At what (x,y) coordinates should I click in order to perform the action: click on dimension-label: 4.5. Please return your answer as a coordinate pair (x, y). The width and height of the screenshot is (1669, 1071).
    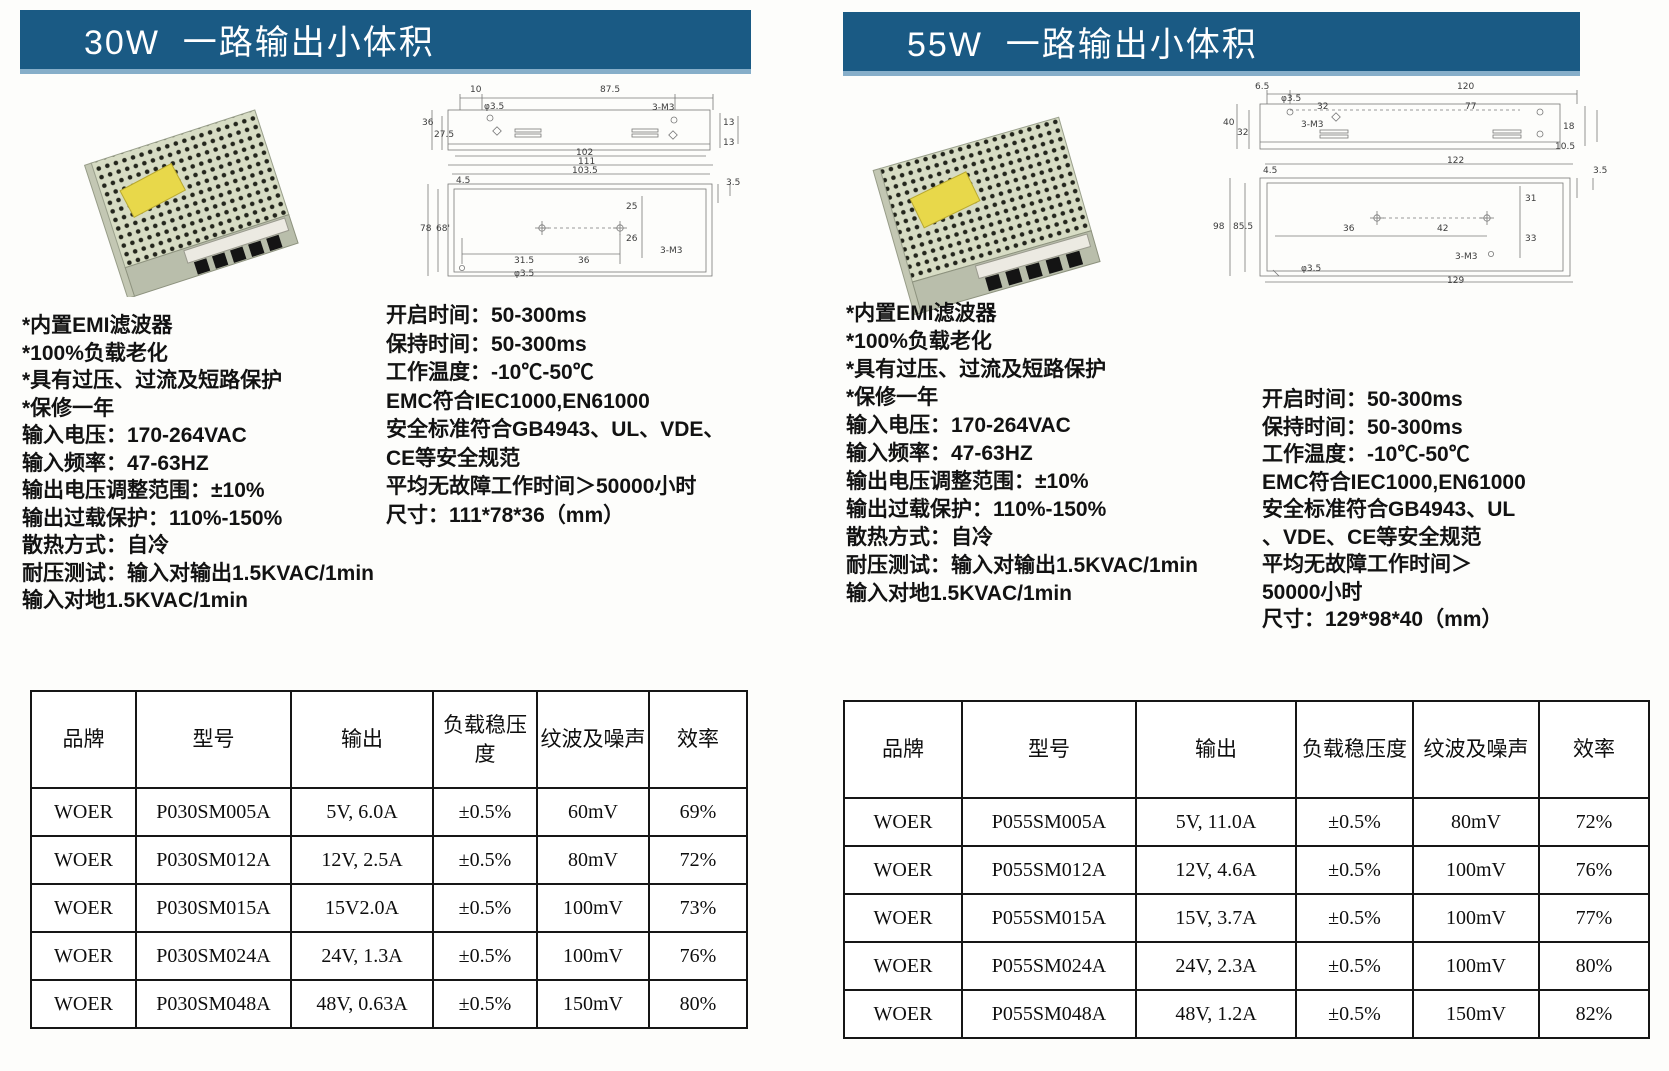
    Looking at the image, I should click on (1270, 171).